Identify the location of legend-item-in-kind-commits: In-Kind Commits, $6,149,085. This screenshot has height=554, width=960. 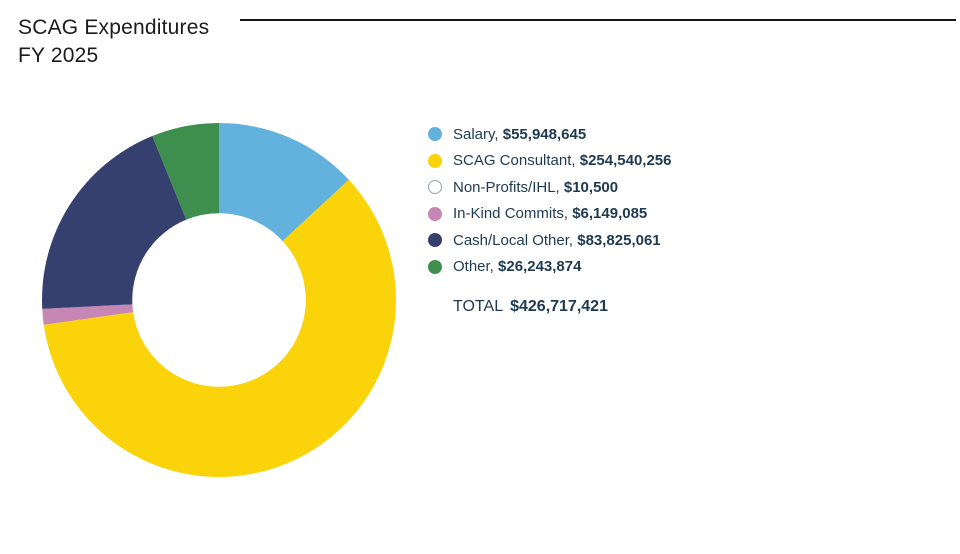
(550, 214).